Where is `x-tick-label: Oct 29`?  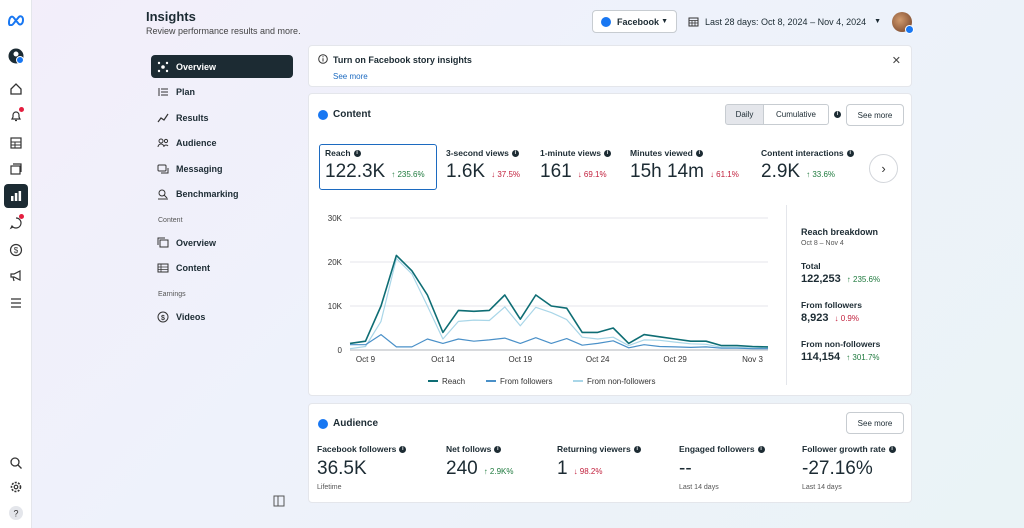
x-tick-label: Oct 29 is located at coordinates (675, 359).